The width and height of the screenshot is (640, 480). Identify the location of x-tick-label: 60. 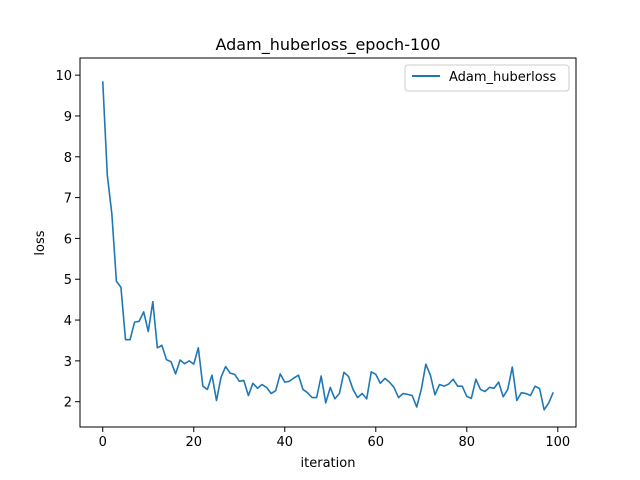
(376, 442).